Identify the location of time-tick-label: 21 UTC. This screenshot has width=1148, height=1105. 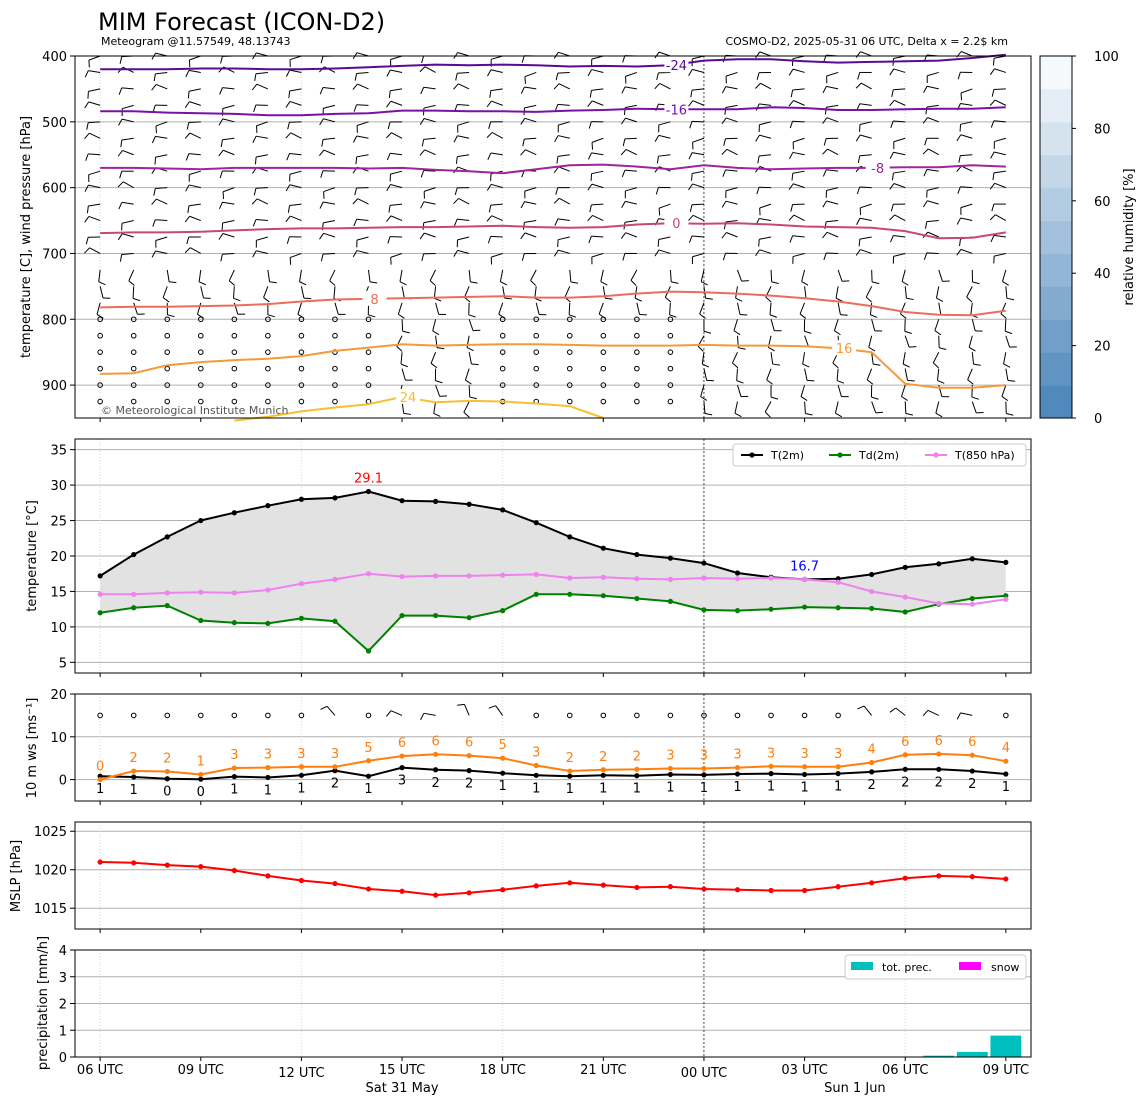
(603, 1070).